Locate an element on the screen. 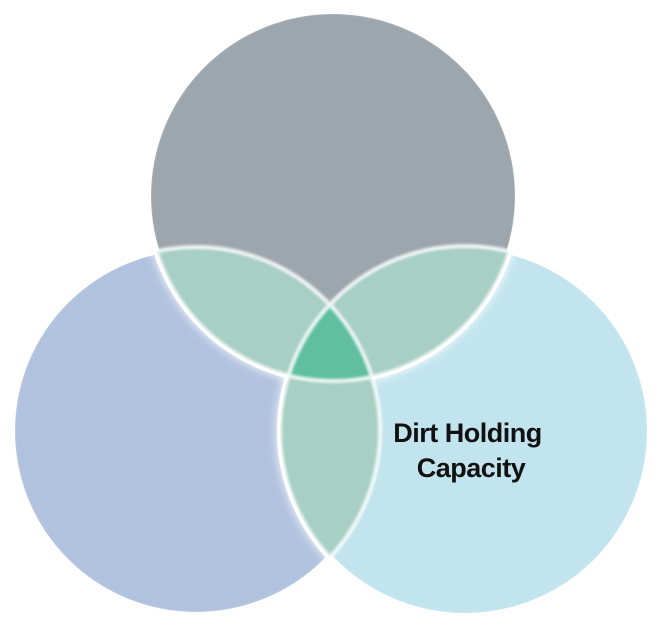 Image resolution: width=661 pixels, height=644 pixels. label-line-2: Capacity is located at coordinates (471, 468).